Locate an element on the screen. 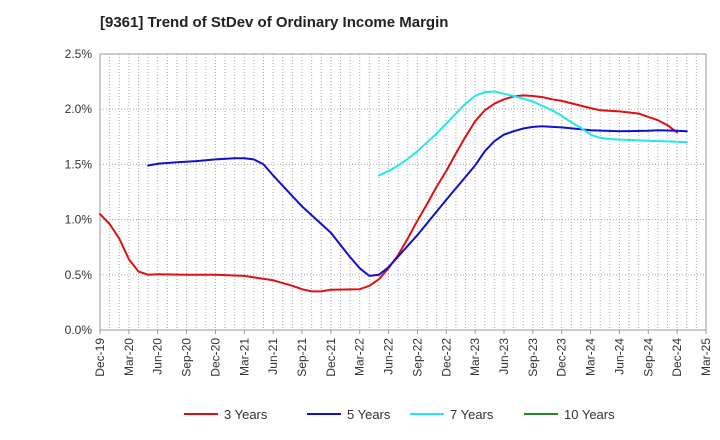 The width and height of the screenshot is (720, 440). x-tick-label: Mar-25 is located at coordinates (706, 357).